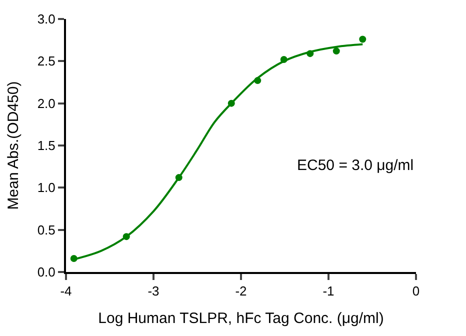 Image resolution: width=466 pixels, height=336 pixels. Describe the element at coordinates (46, 61) in the screenshot. I see `y-tick-label: 2.5` at that location.